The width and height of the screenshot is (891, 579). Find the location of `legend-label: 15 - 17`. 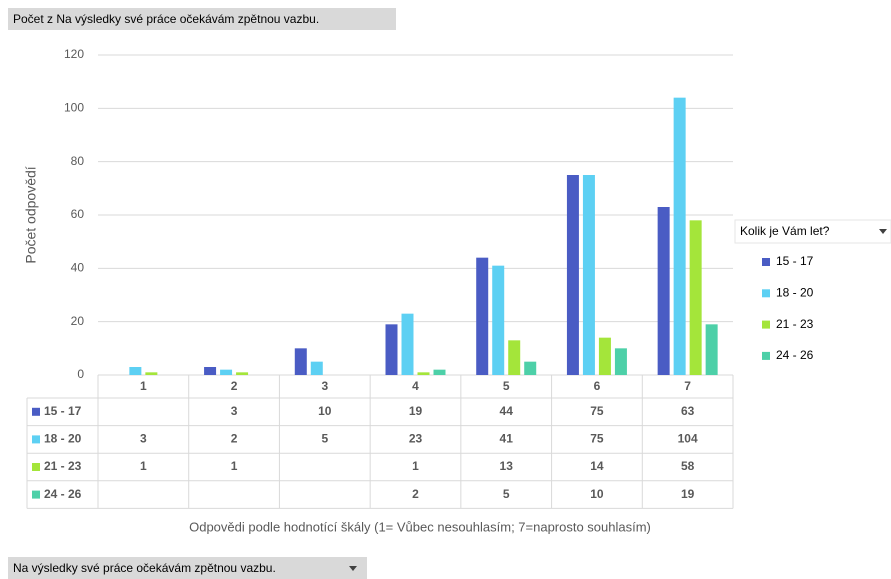

legend-label: 15 - 17 is located at coordinates (795, 261).